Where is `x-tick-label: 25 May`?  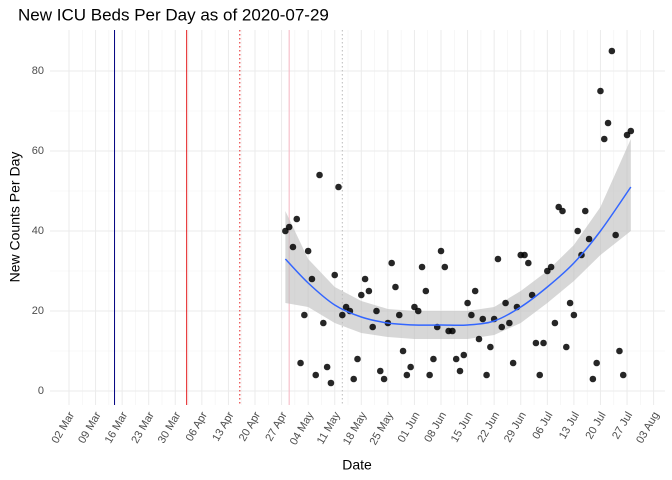 x-tick-label: 25 May is located at coordinates (382, 429).